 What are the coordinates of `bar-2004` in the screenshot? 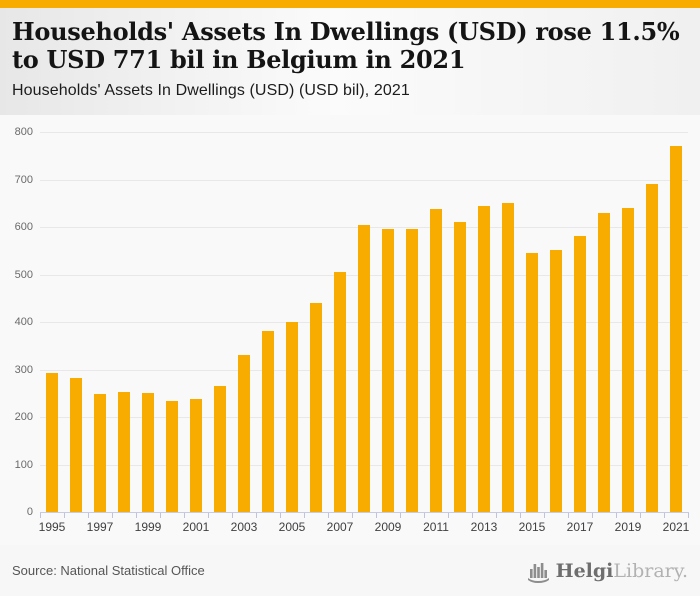 It's located at (268, 421).